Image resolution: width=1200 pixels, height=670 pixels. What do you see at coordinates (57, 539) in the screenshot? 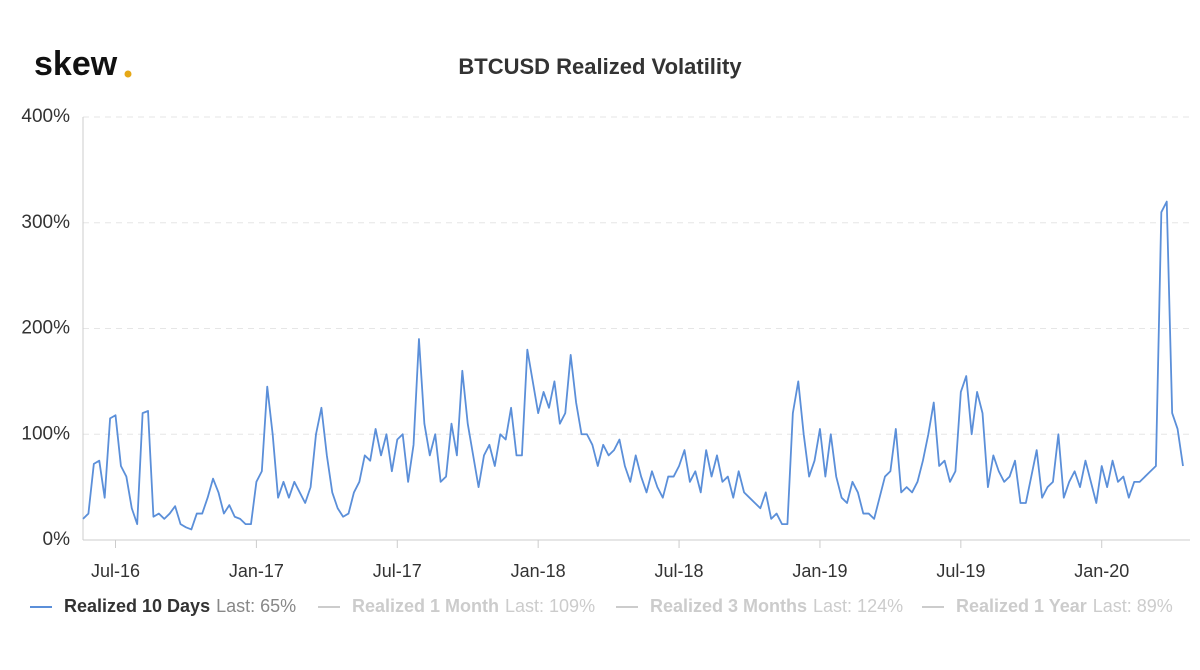
I see `y-tick-label: 0%` at bounding box center [57, 539].